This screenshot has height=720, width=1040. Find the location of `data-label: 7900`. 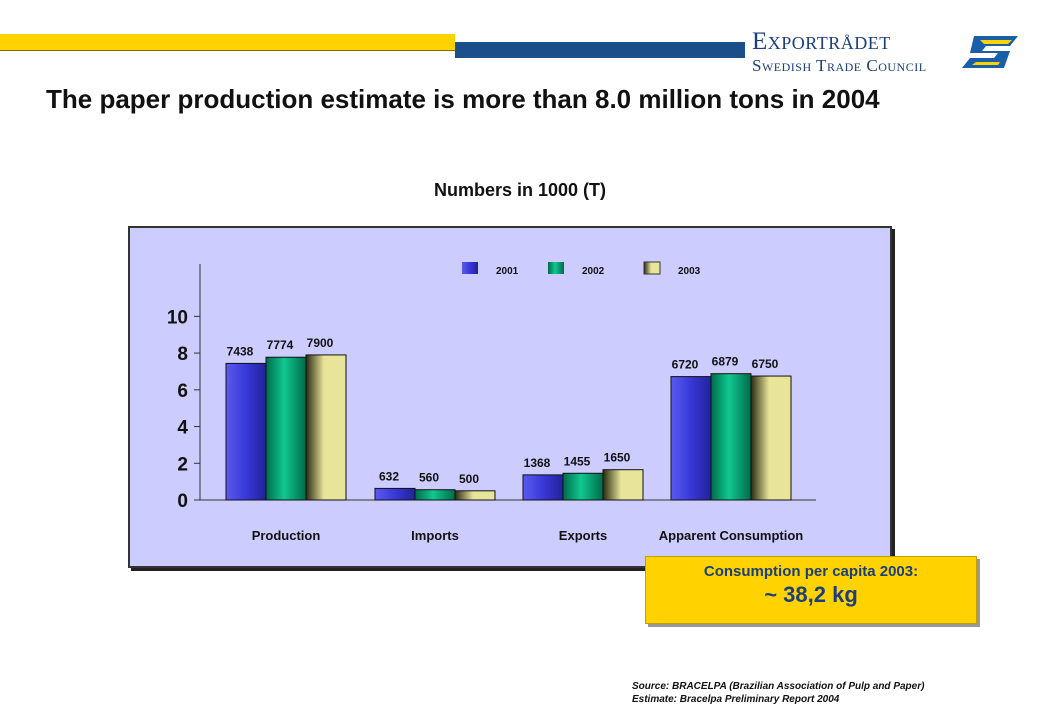

data-label: 7900 is located at coordinates (320, 343).